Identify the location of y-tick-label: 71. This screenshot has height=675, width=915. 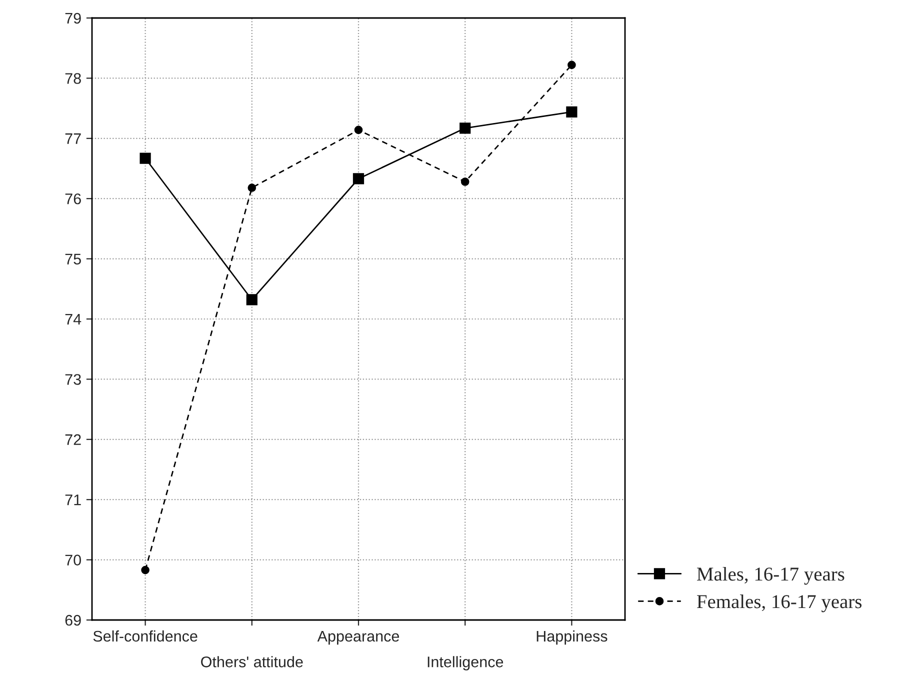
(73, 500).